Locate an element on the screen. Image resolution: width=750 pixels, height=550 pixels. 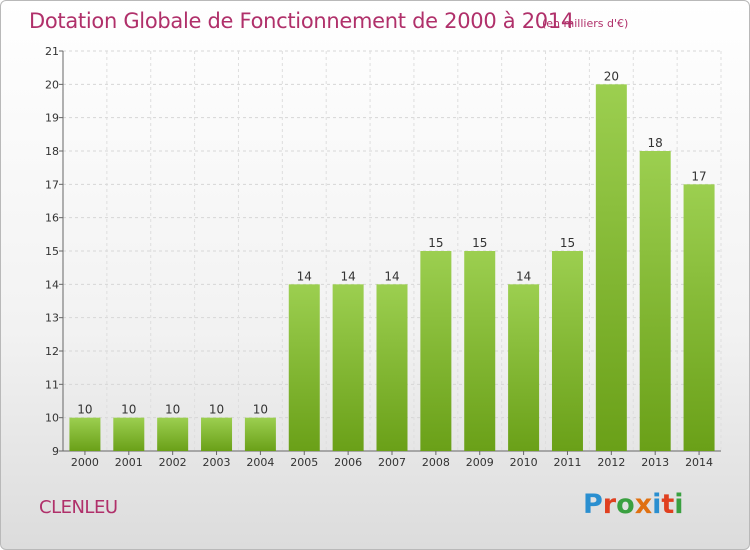
x-tick-label-2007: 2007 is located at coordinates (392, 462).